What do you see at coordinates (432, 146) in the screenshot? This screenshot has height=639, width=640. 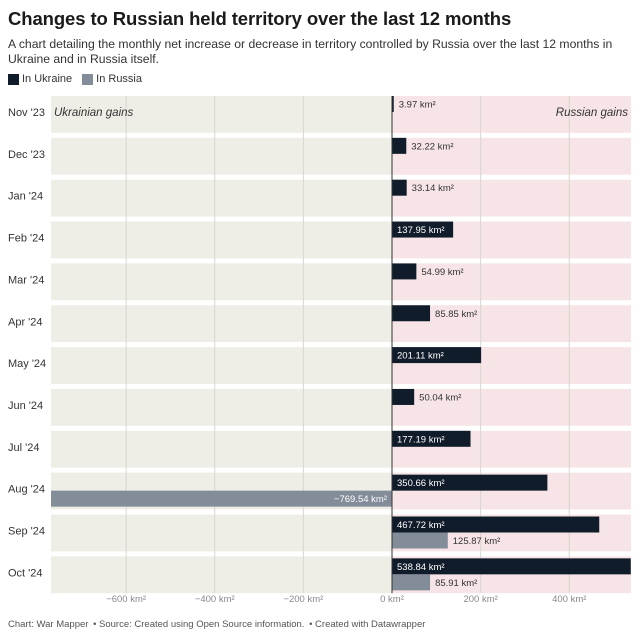 I see `bar-label-ukraine-1: 32.22 km²` at bounding box center [432, 146].